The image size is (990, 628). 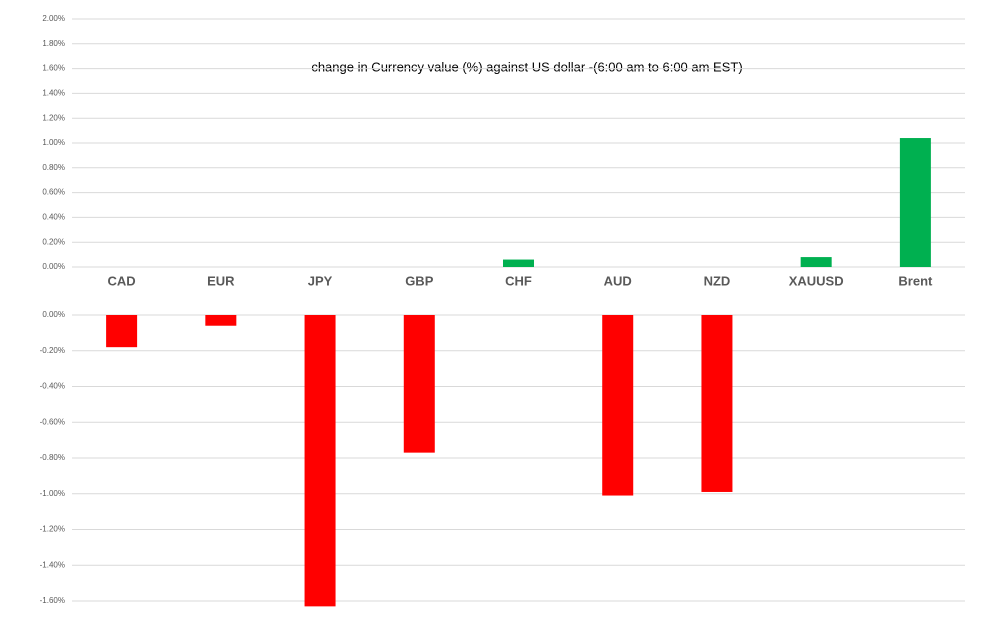 I want to click on y-tick-label: -1.60%, so click(x=52, y=600).